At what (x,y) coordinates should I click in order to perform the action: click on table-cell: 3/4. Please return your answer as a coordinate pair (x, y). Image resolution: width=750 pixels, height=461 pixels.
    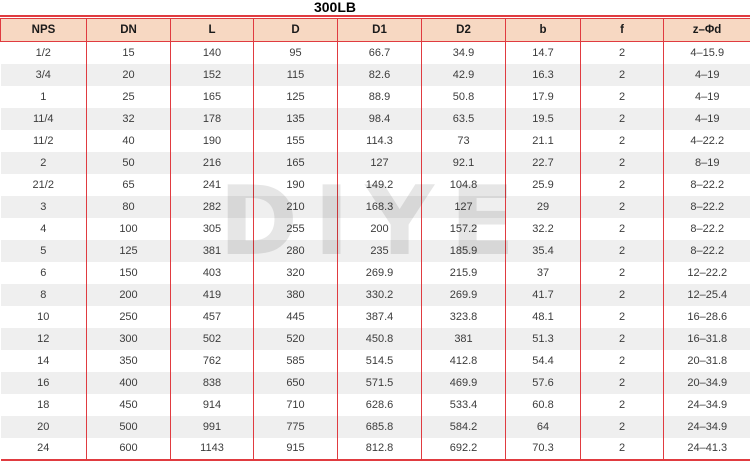
    Looking at the image, I should click on (44, 75).